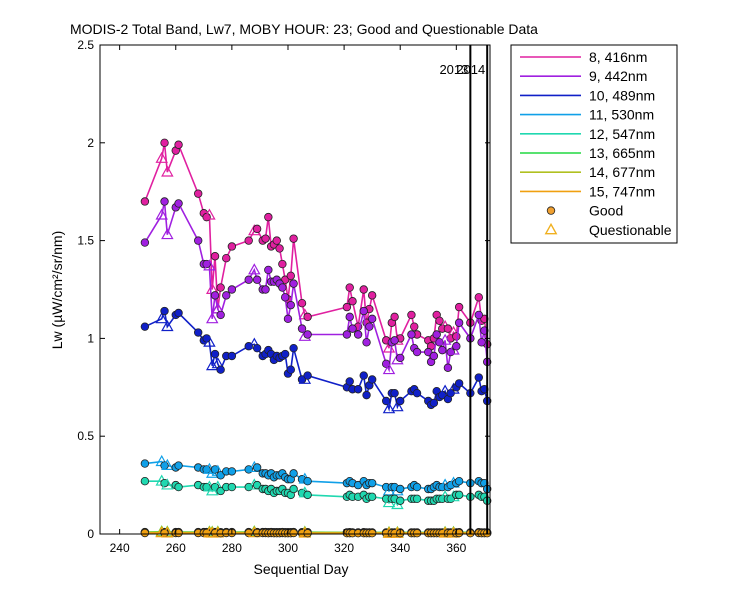  I want to click on y-tick-label: 2, so click(90, 143).